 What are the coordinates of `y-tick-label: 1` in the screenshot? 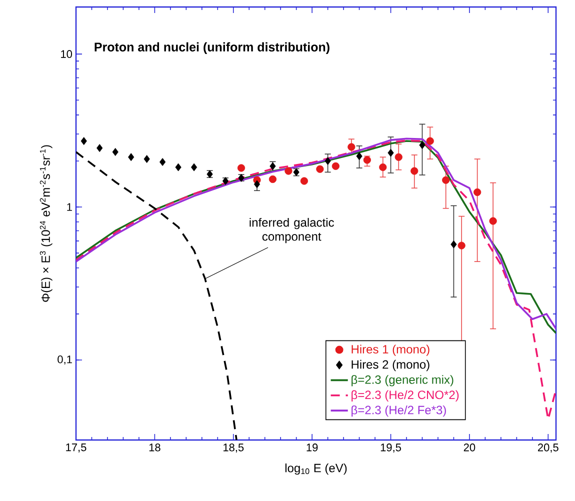 It's located at (69, 207).